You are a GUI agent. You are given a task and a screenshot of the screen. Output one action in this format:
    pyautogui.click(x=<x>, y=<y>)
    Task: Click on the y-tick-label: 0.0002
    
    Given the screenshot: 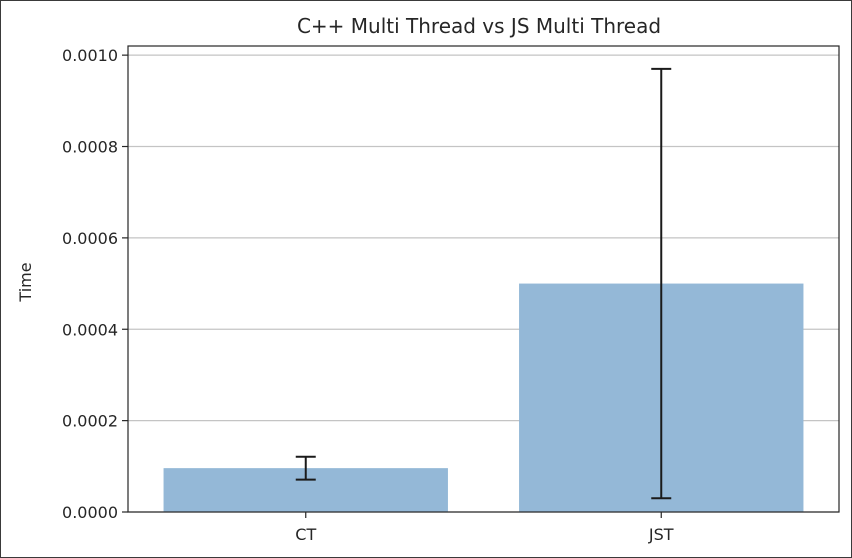 What is the action you would take?
    pyautogui.click(x=90, y=421)
    